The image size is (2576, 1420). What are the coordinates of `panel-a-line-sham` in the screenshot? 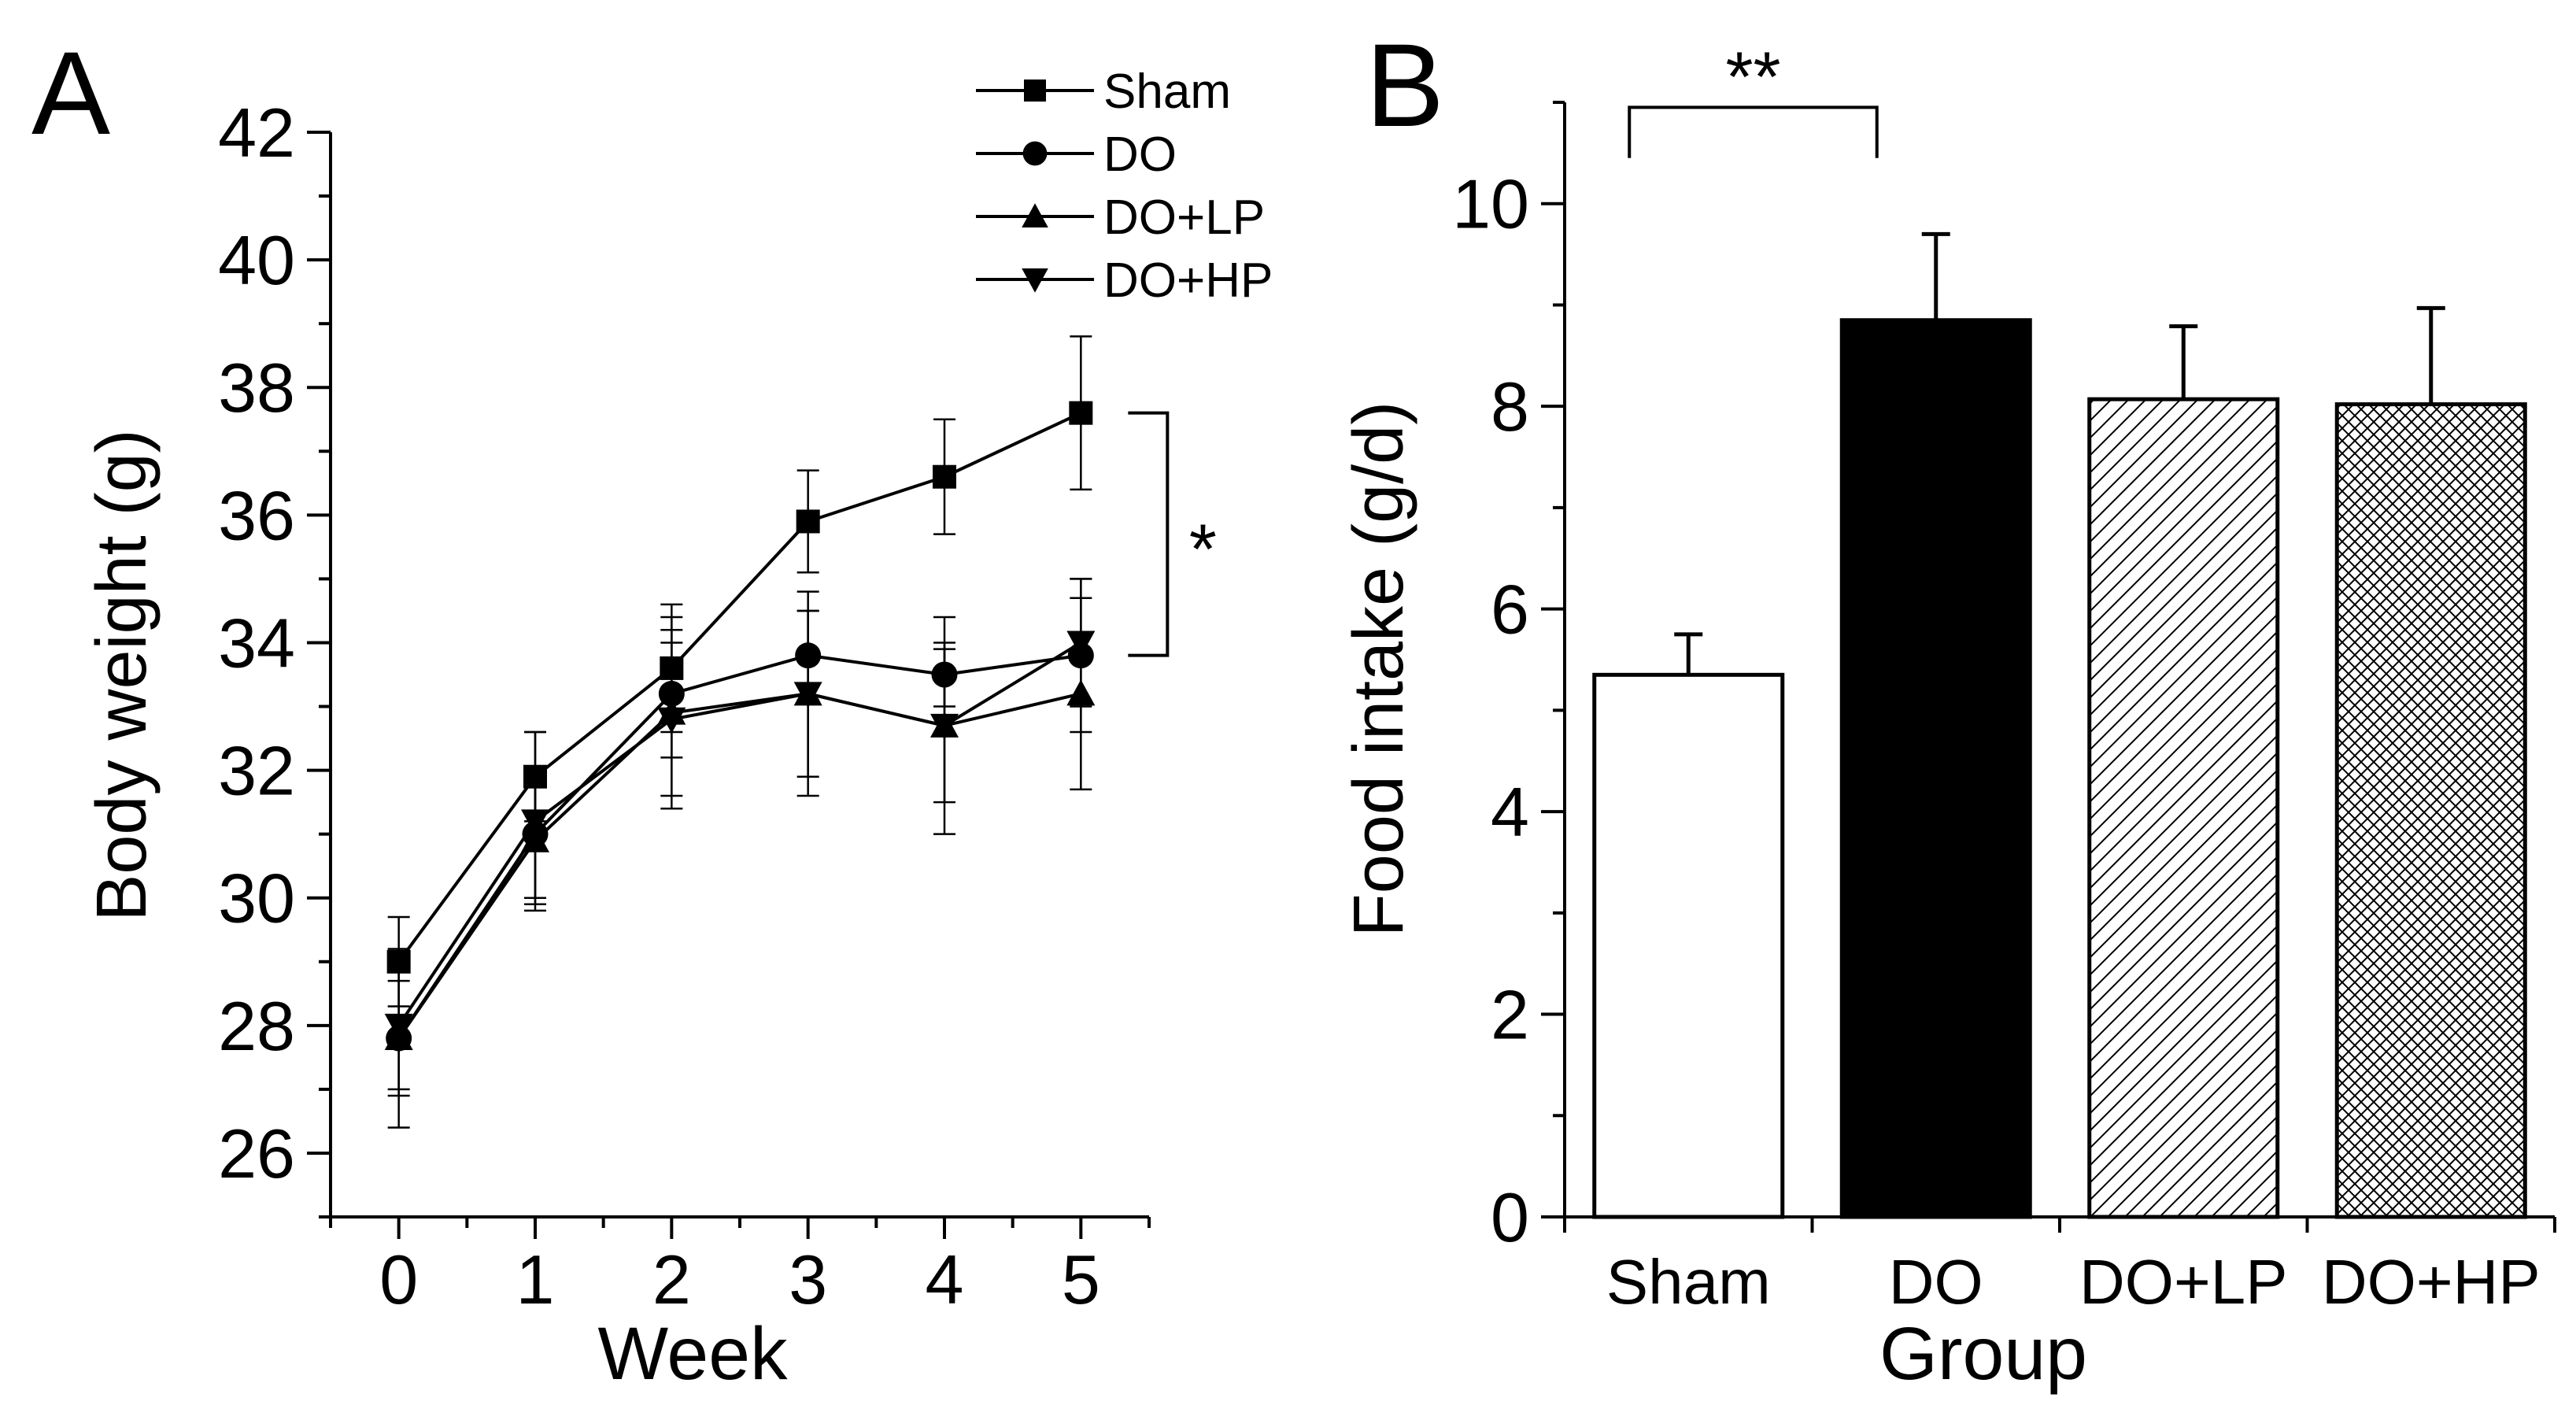 It's located at (739, 687).